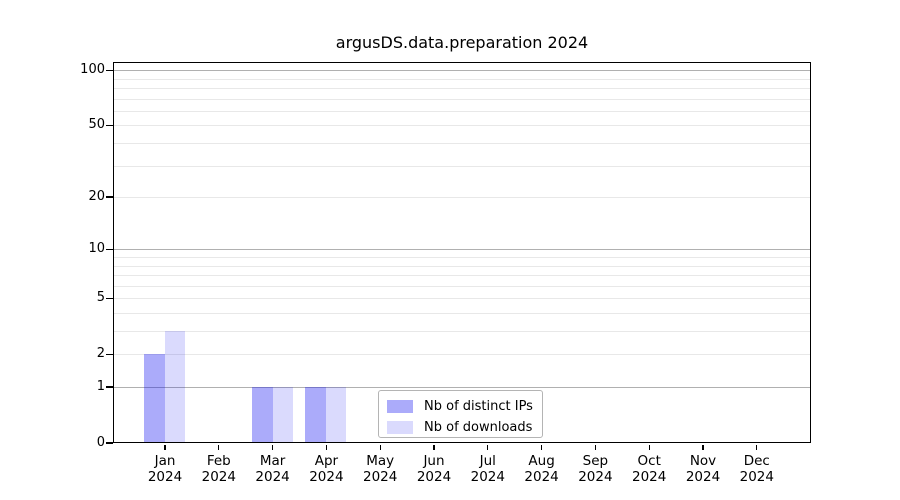 The width and height of the screenshot is (900, 500). What do you see at coordinates (154, 398) in the screenshot?
I see `bar-nb-of-distinct-ips-jan-2024` at bounding box center [154, 398].